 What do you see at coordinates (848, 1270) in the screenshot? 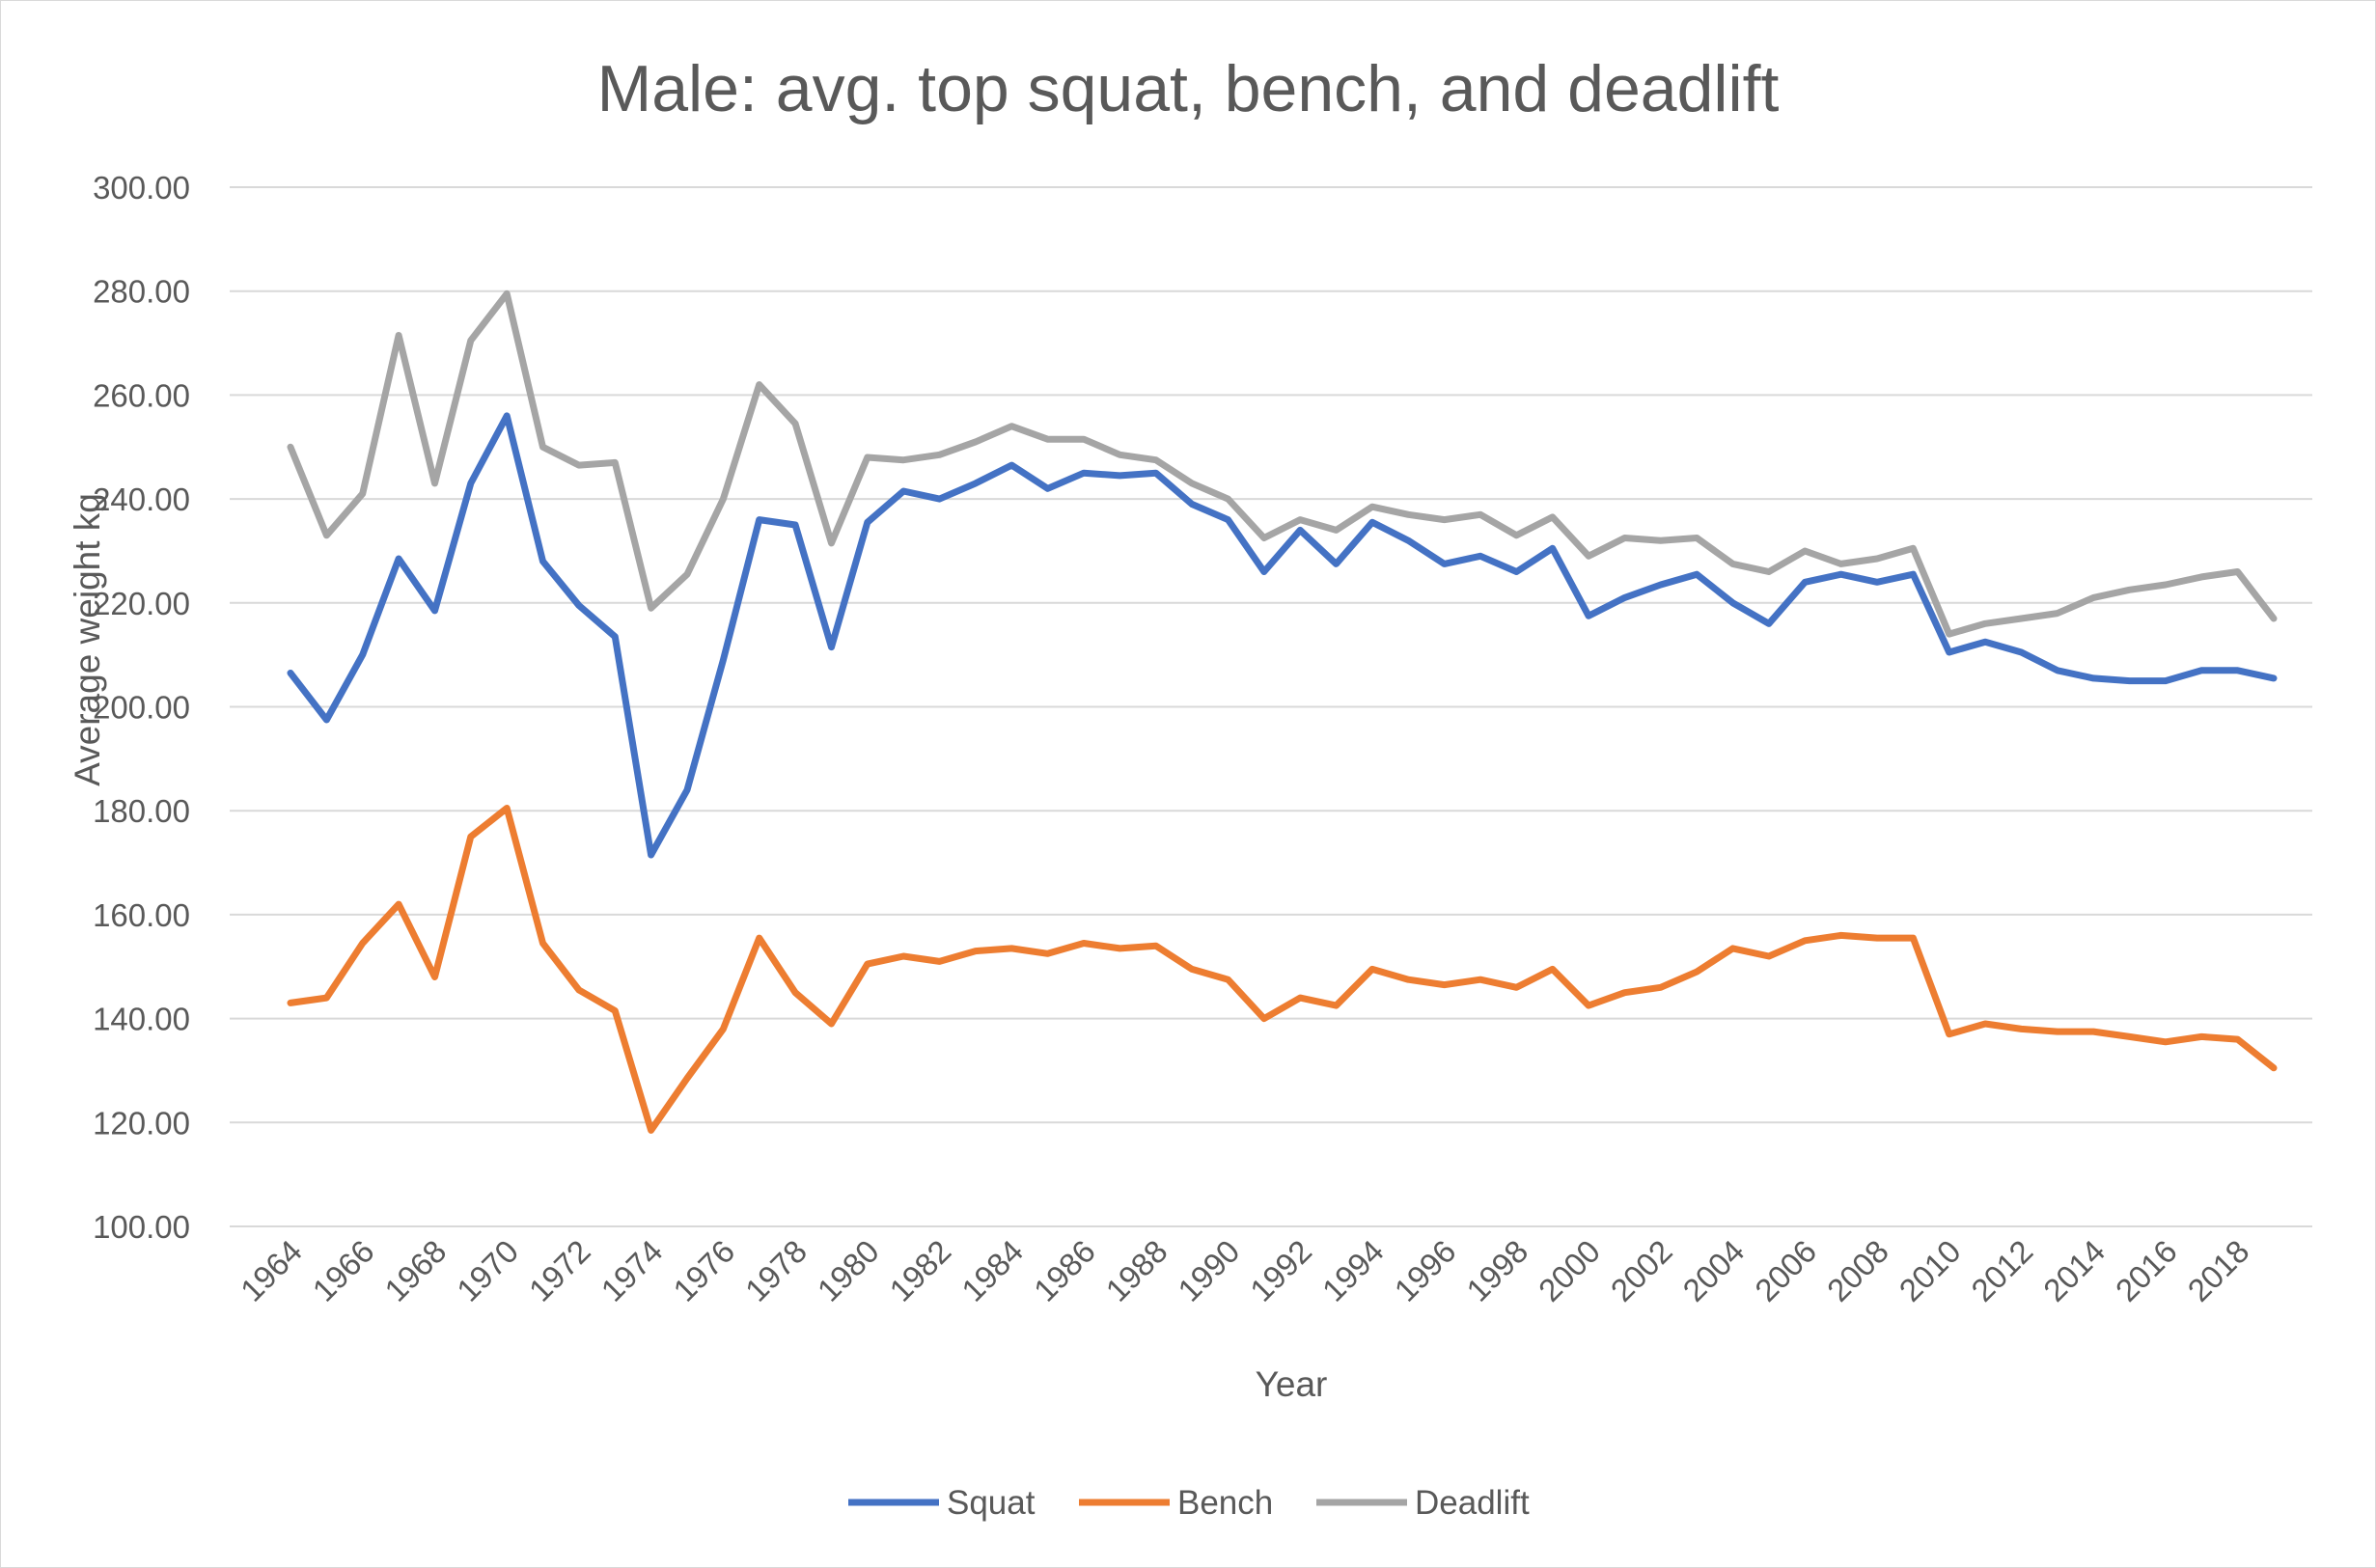
I see `x-tick-label-8: 1980` at bounding box center [848, 1270].